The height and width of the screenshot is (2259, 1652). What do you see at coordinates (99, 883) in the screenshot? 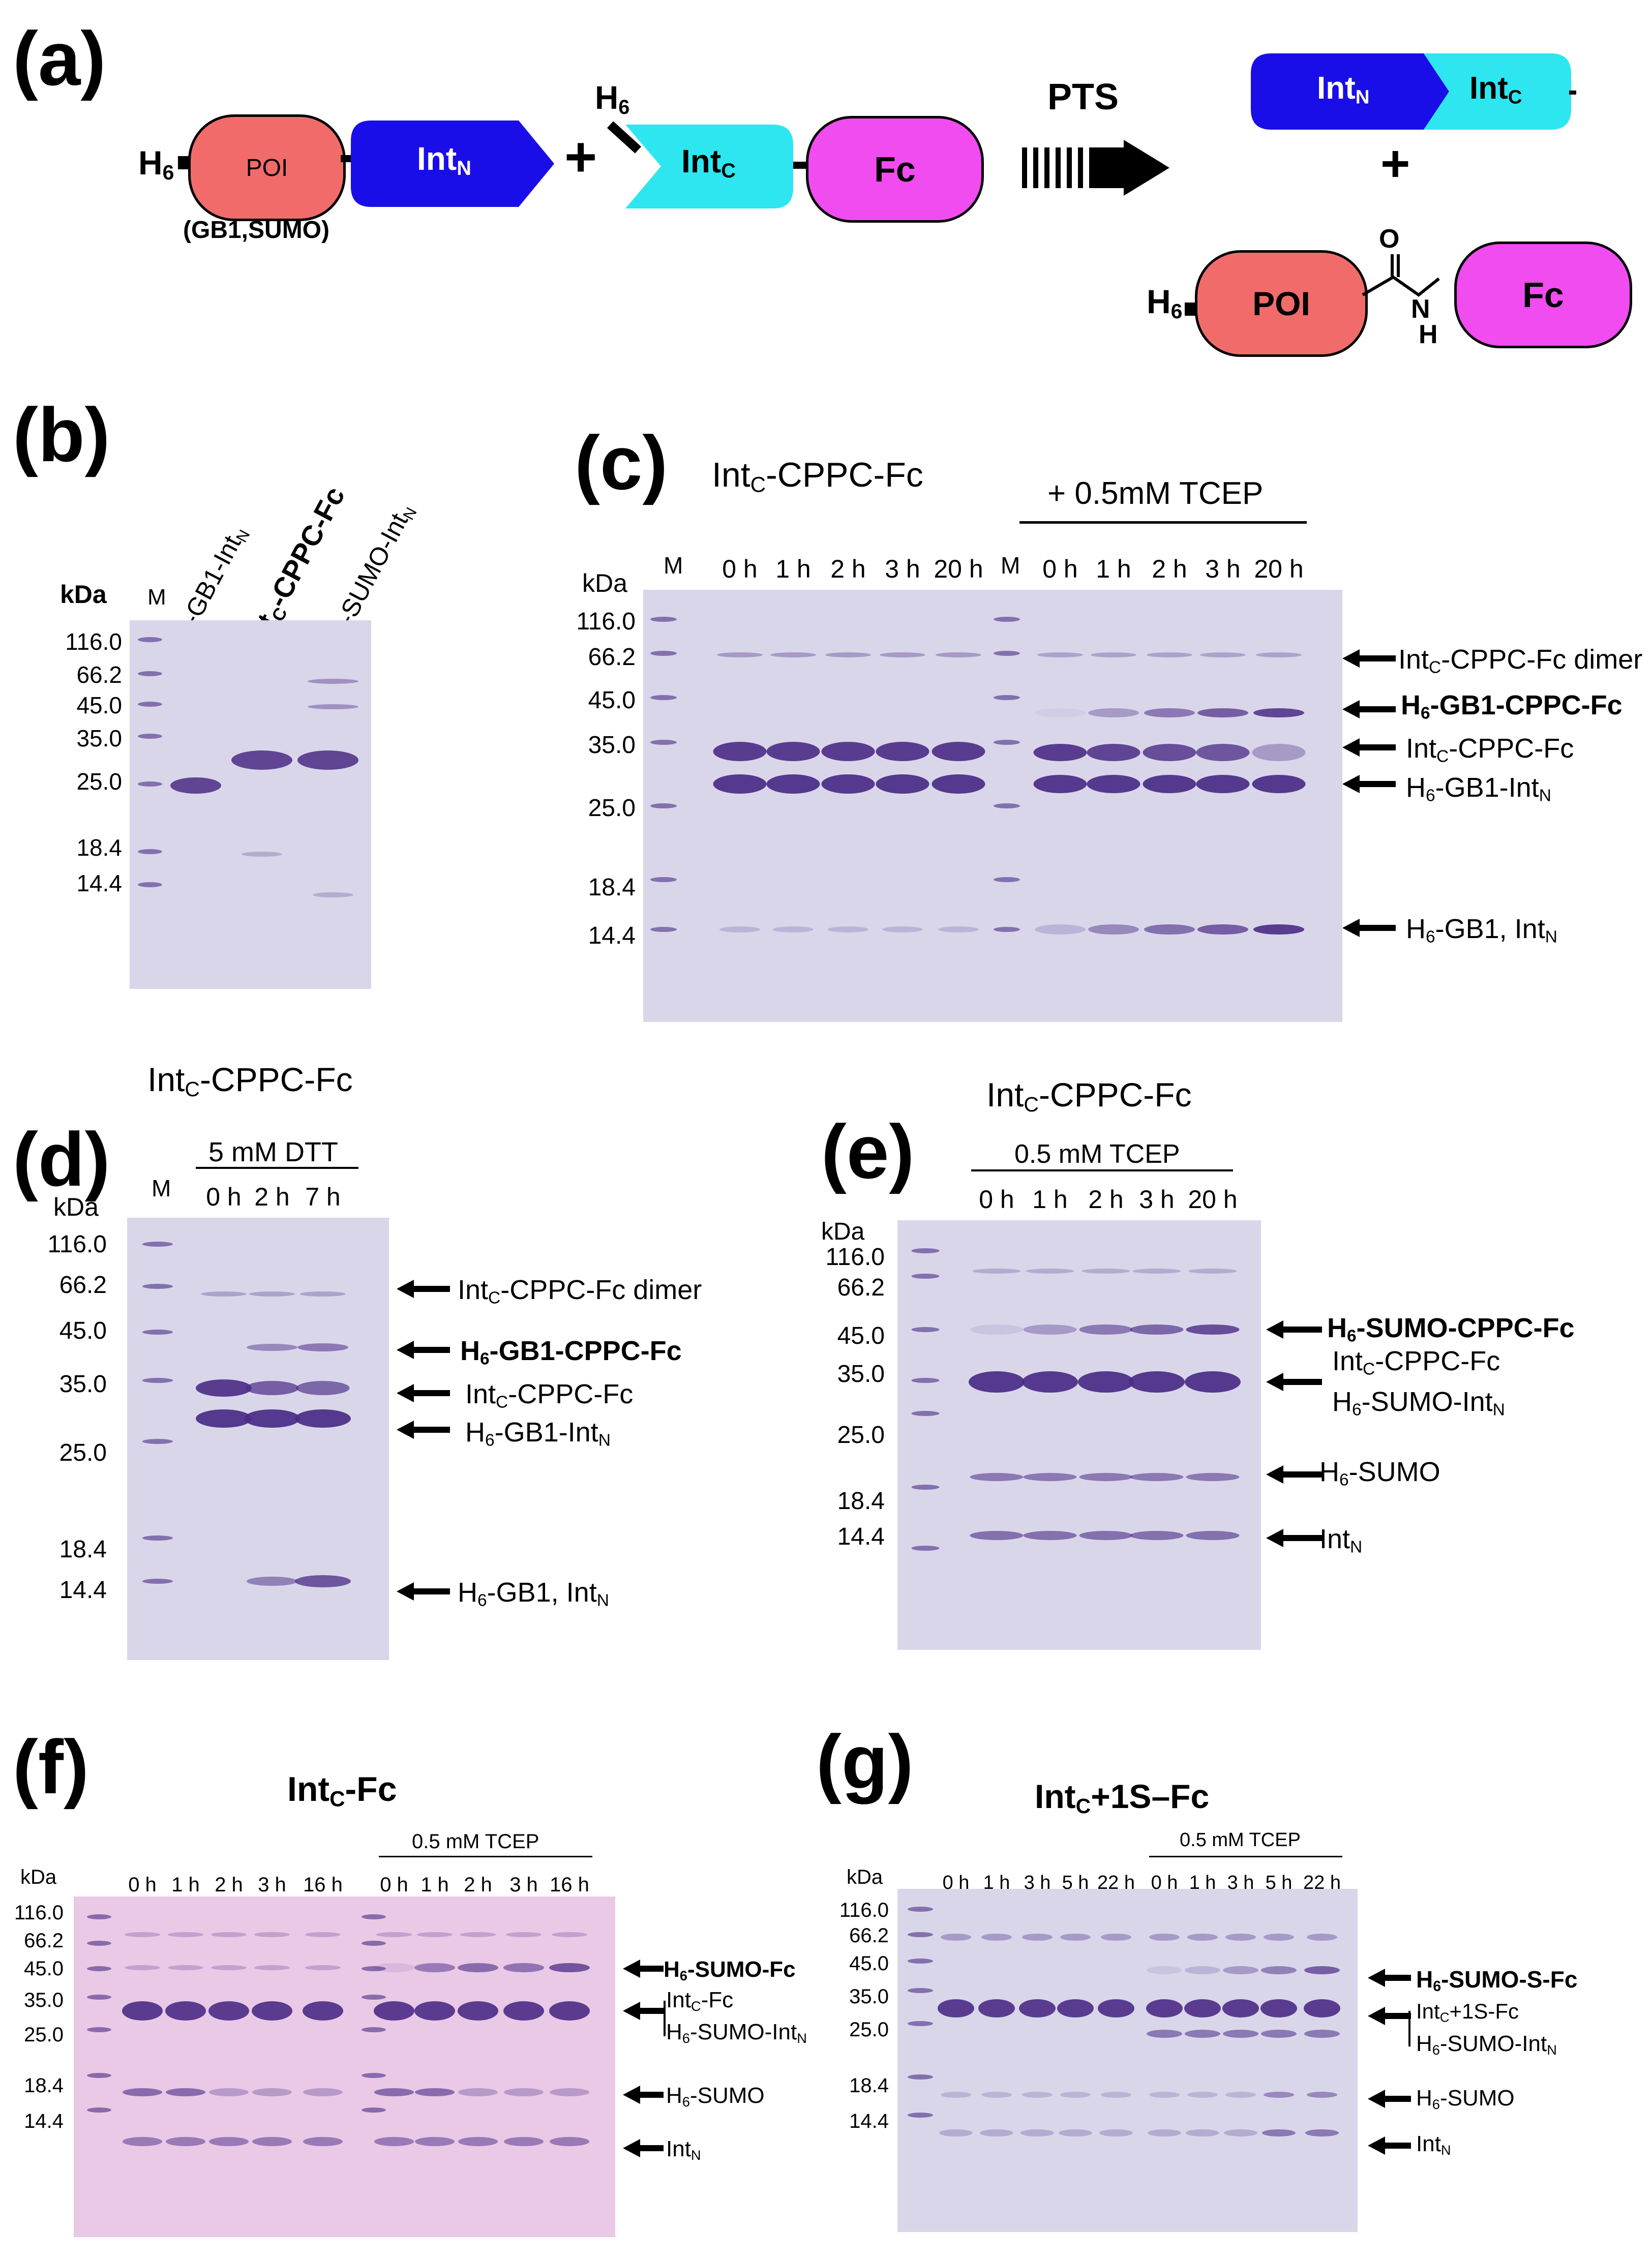
I see `panel_b-marker-6: 14.4` at bounding box center [99, 883].